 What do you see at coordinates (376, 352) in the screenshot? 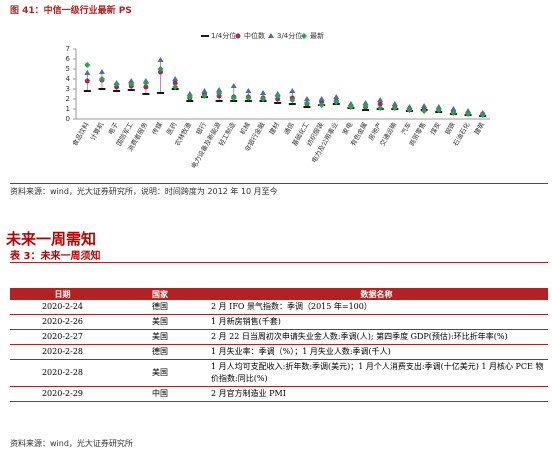
I see `table-cell: 1 月失业率：季调（%）；1 月失业人数:季调(千人)` at bounding box center [376, 352].